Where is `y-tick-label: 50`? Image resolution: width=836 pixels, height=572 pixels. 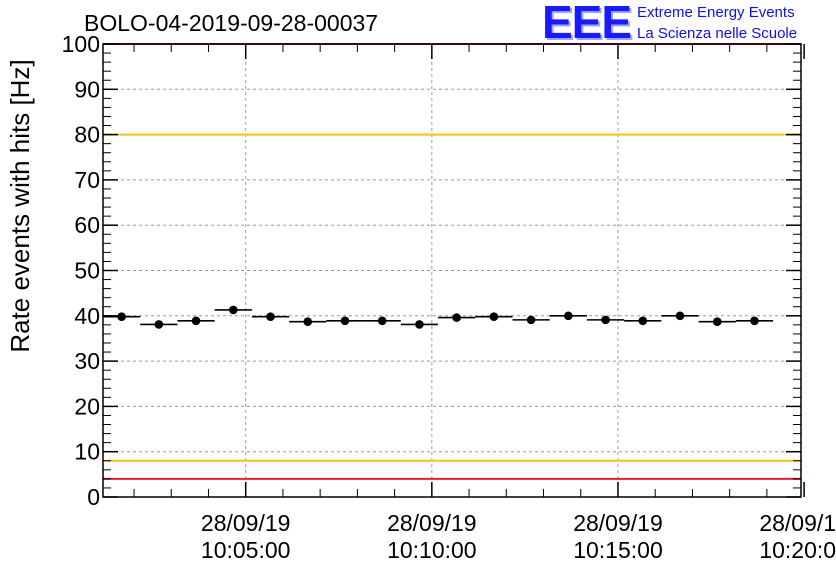 y-tick-label: 50 is located at coordinates (87, 271).